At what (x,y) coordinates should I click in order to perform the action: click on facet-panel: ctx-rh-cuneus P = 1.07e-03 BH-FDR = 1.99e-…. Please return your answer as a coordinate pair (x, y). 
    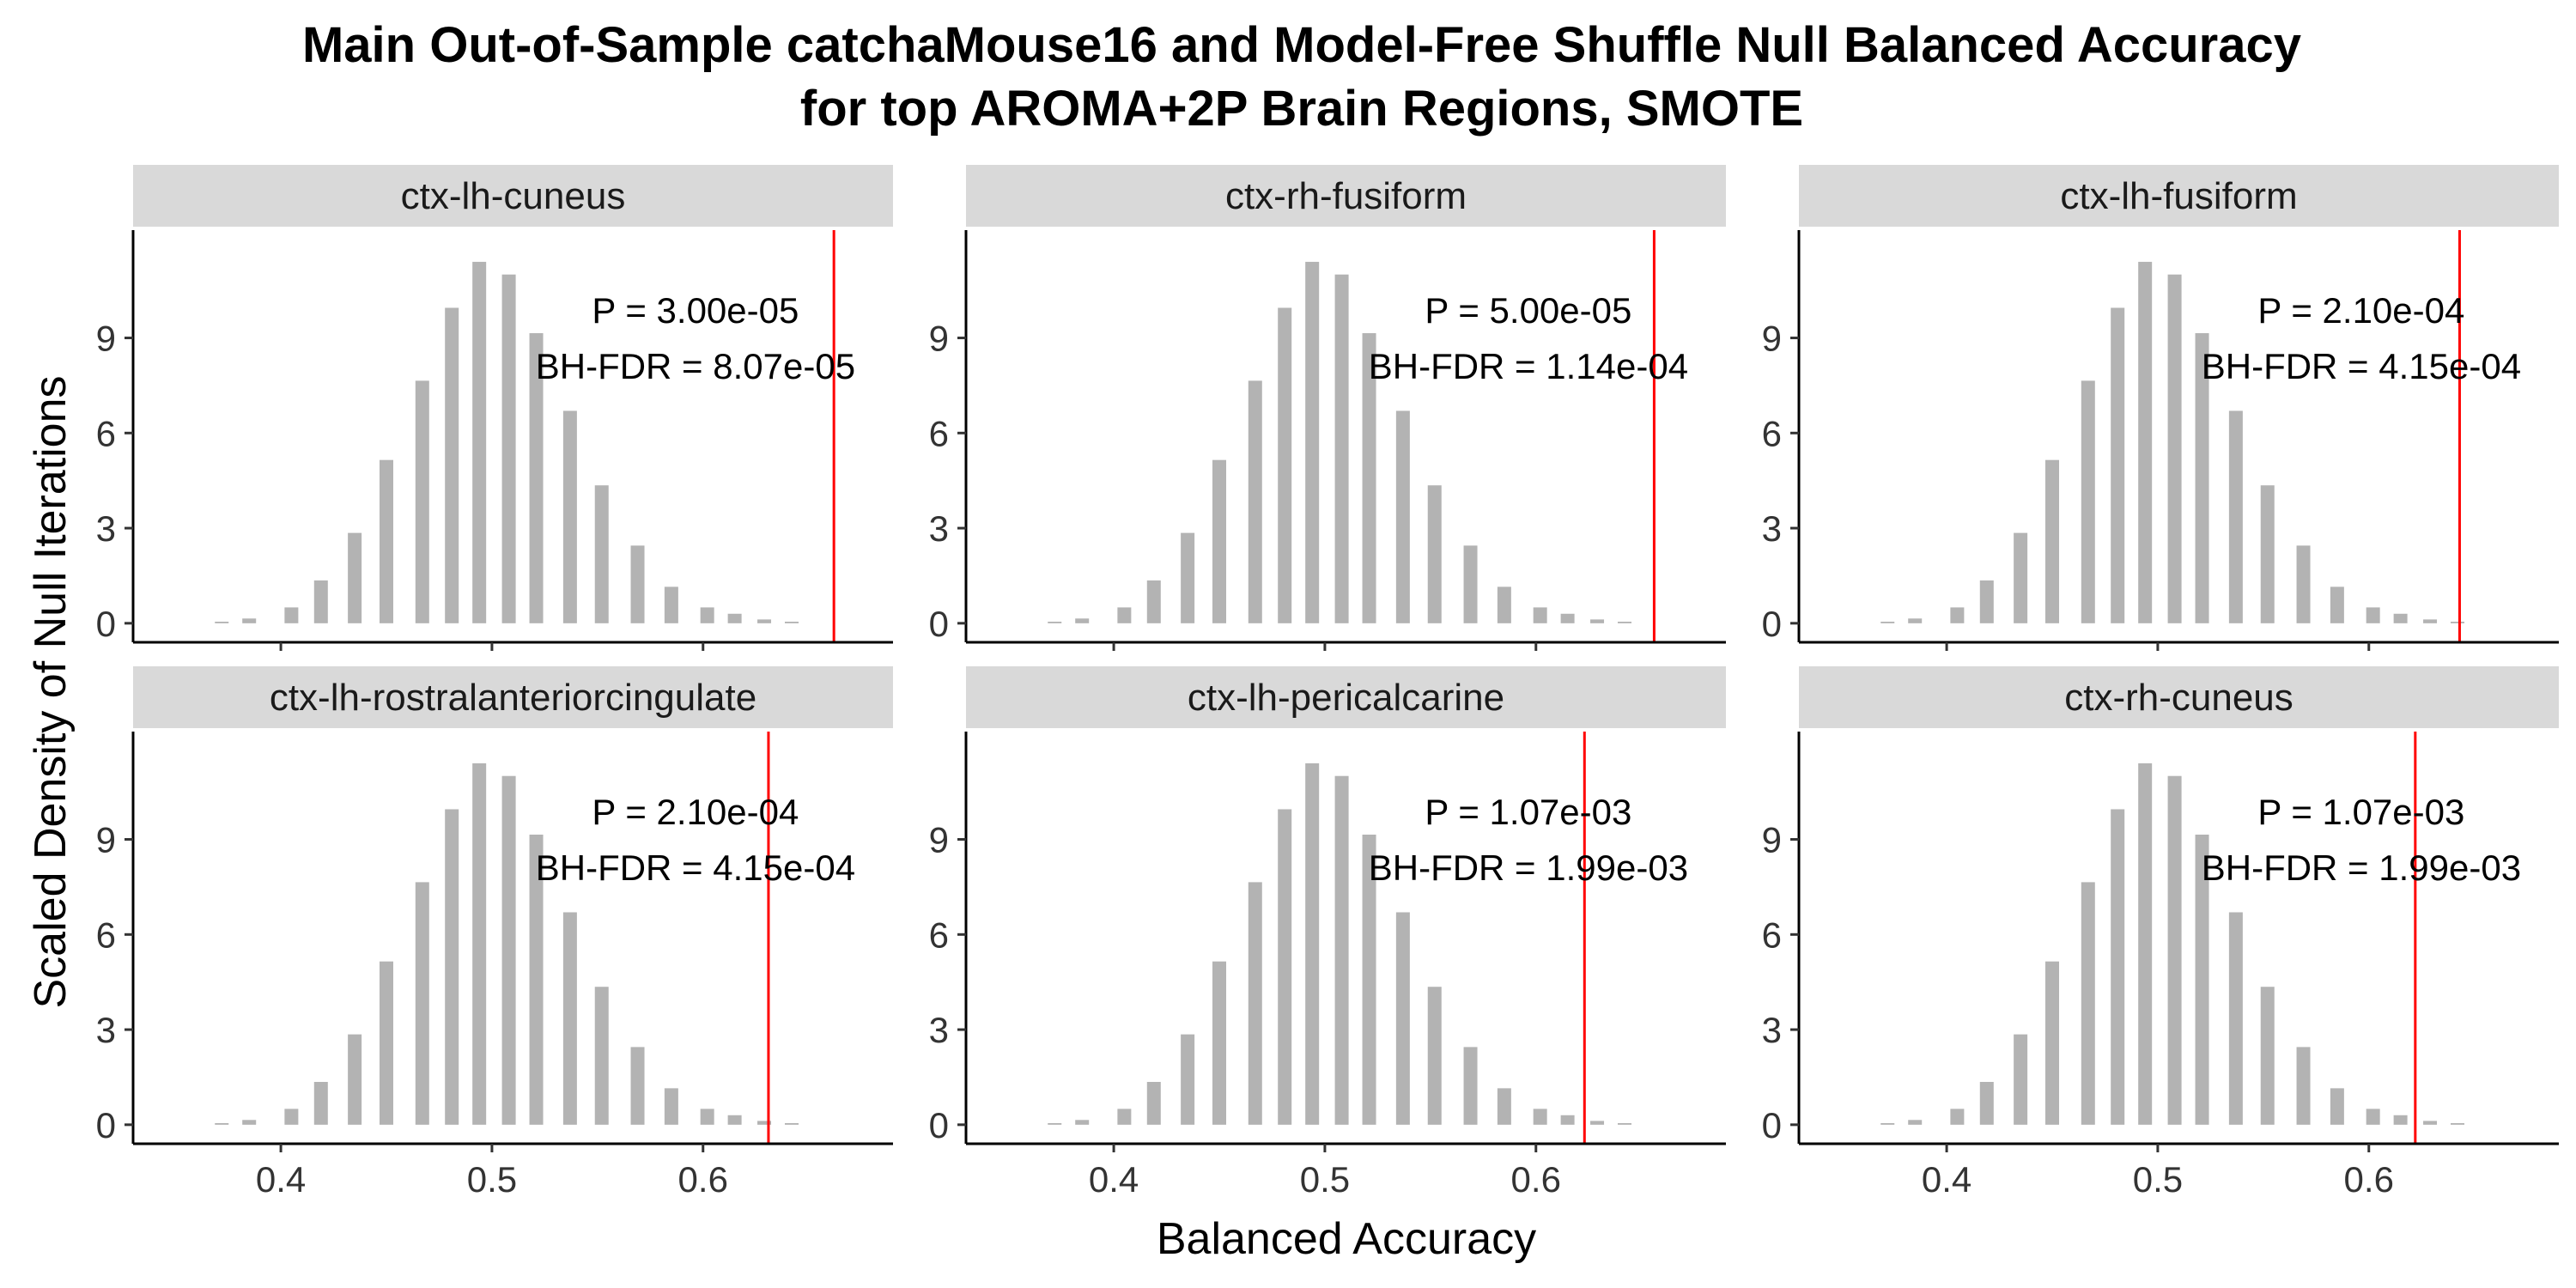
    Looking at the image, I should click on (2160, 933).